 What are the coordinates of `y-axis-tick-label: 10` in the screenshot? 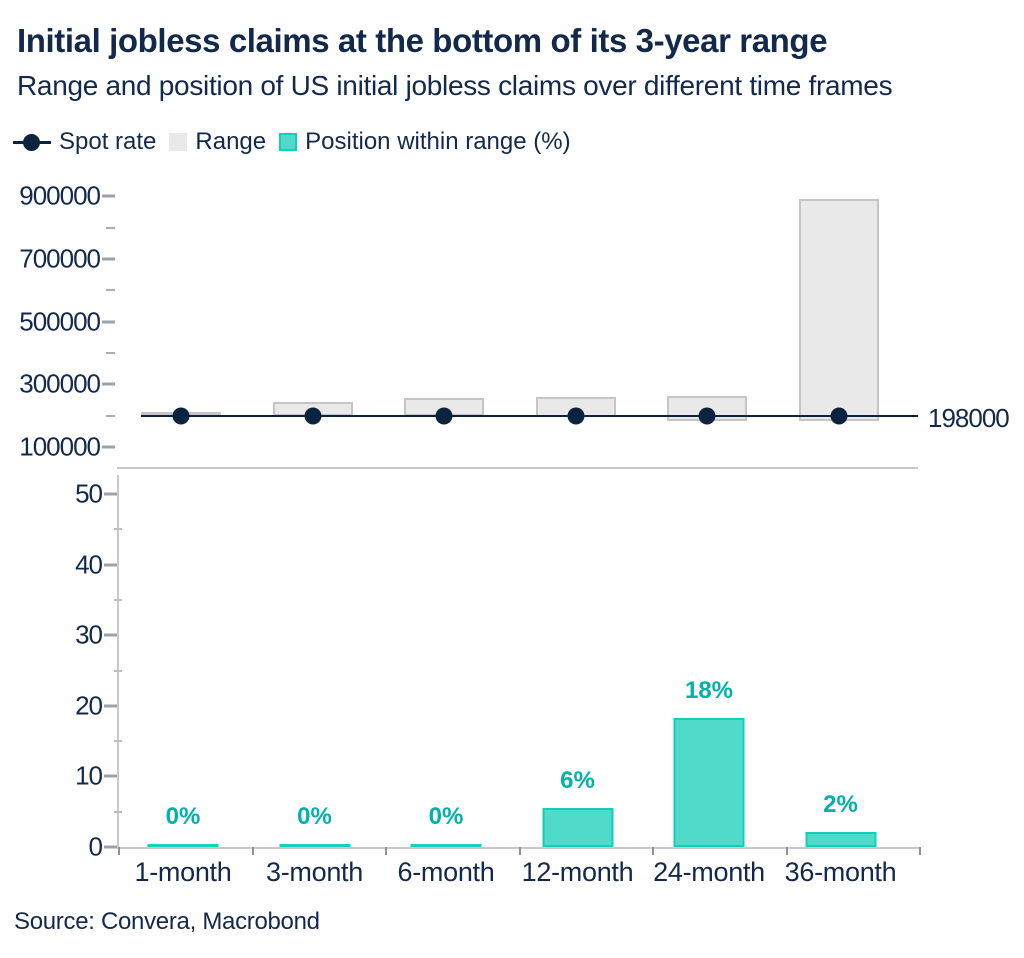 It's located at (89, 775).